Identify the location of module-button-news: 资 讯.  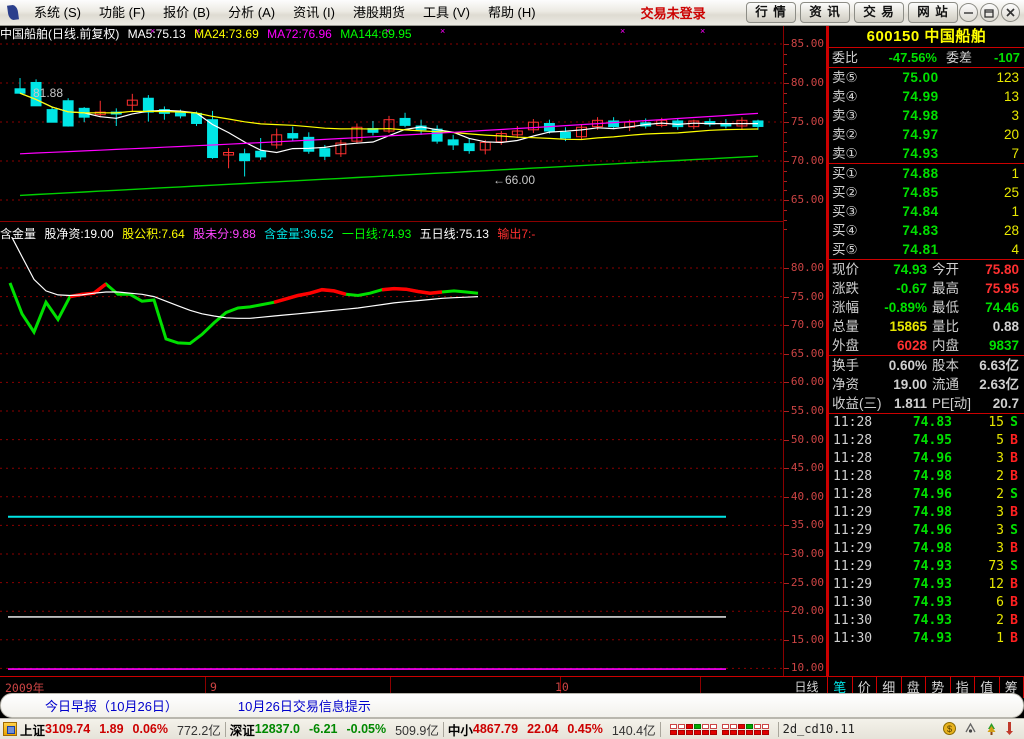
(825, 12).